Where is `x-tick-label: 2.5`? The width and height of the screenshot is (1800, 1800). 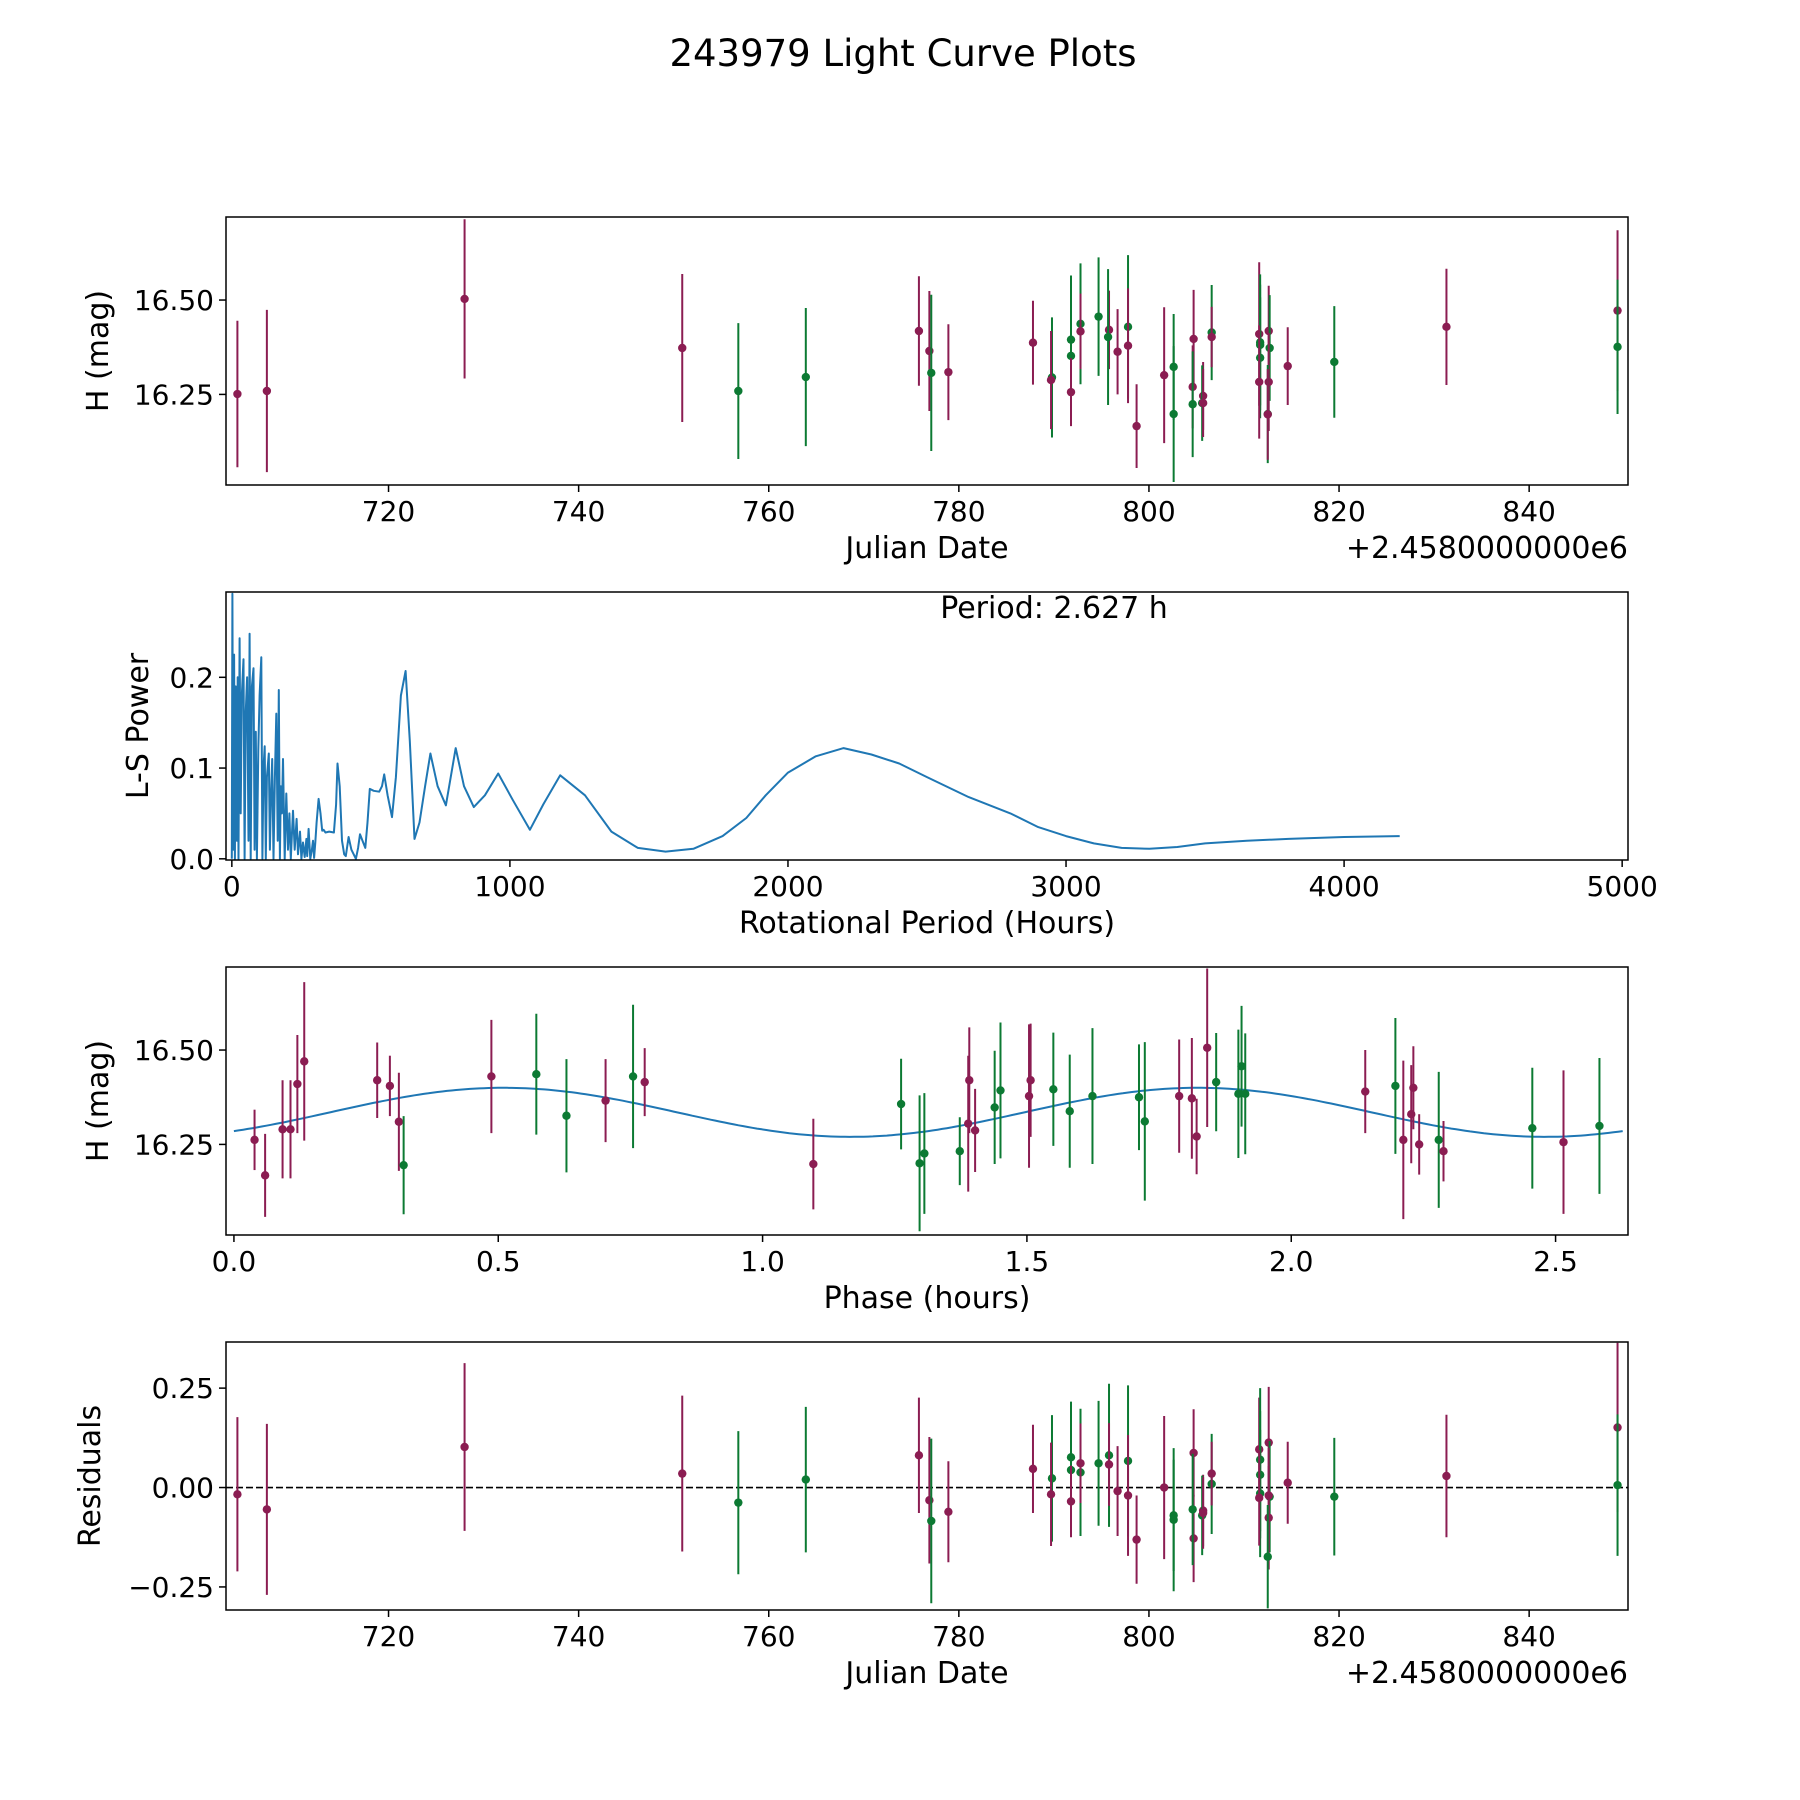 x-tick-label: 2.5 is located at coordinates (1555, 1261).